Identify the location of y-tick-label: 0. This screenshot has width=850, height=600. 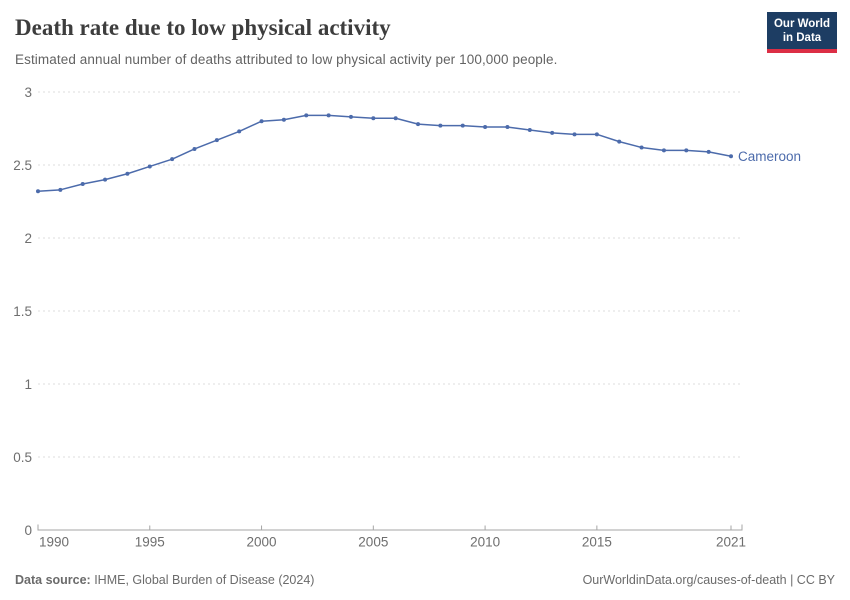
(28, 530).